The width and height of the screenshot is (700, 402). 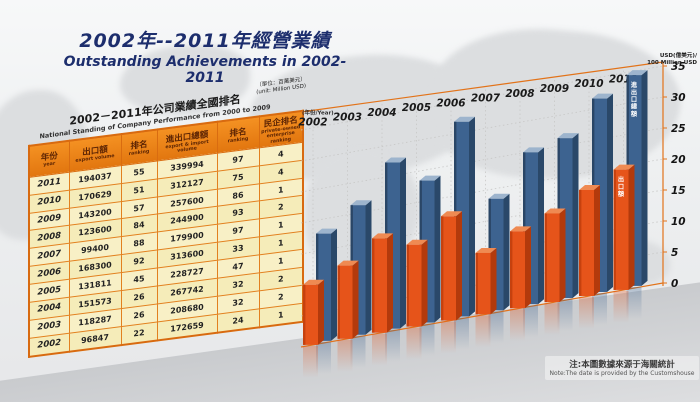 What do you see at coordinates (674, 253) in the screenshot?
I see `axis-tick-label-5: 5` at bounding box center [674, 253].